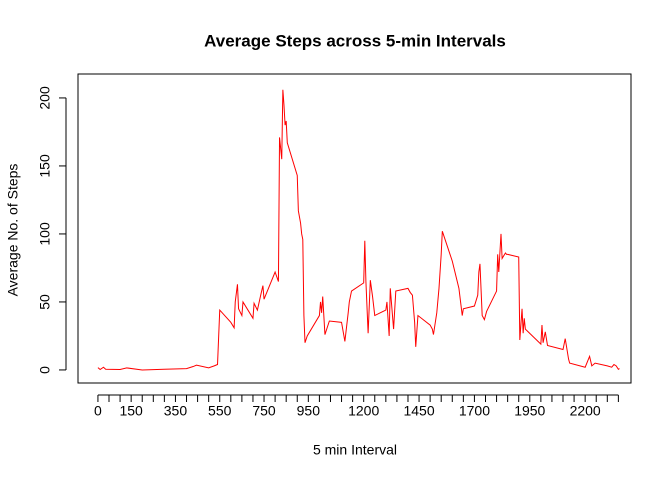 This screenshot has width=672, height=485. What do you see at coordinates (45, 302) in the screenshot?
I see `y-tick-label: 50` at bounding box center [45, 302].